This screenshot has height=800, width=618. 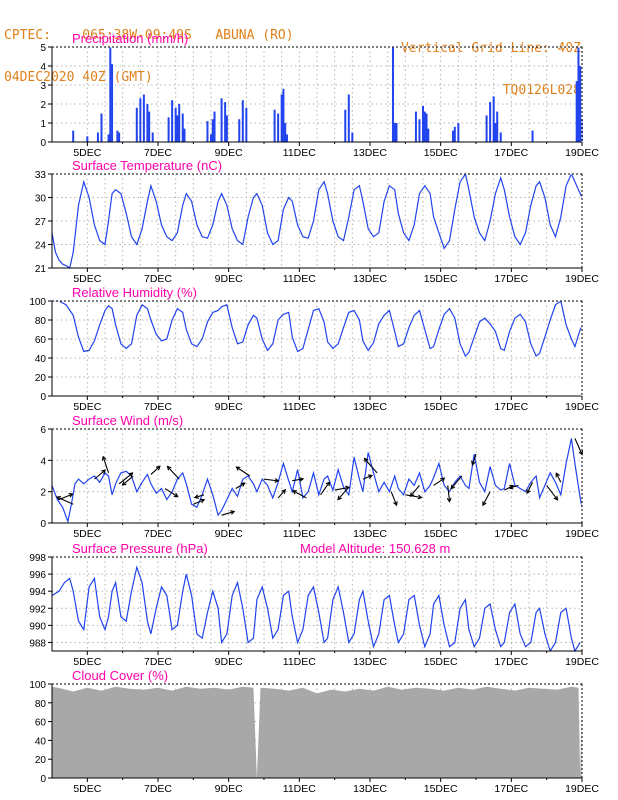 I want to click on precip-xtick-label: 15DEC, so click(x=441, y=153).